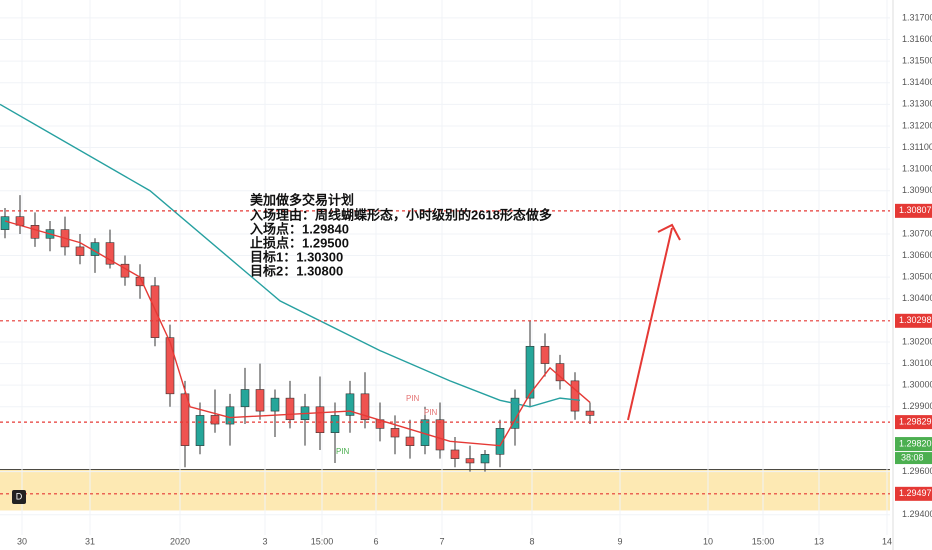 The height and width of the screenshot is (550, 932). I want to click on y-tick-label: 1.30400, so click(917, 298).